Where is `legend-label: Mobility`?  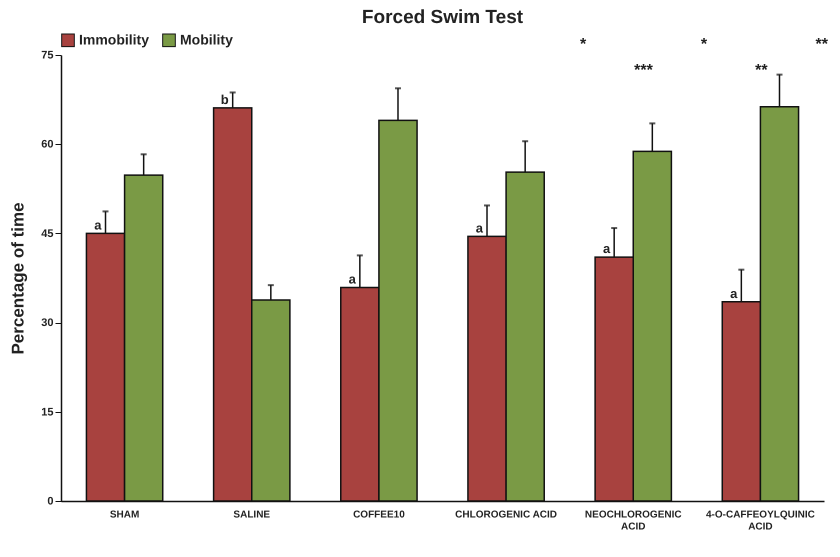
legend-label: Mobility is located at coordinates (207, 39).